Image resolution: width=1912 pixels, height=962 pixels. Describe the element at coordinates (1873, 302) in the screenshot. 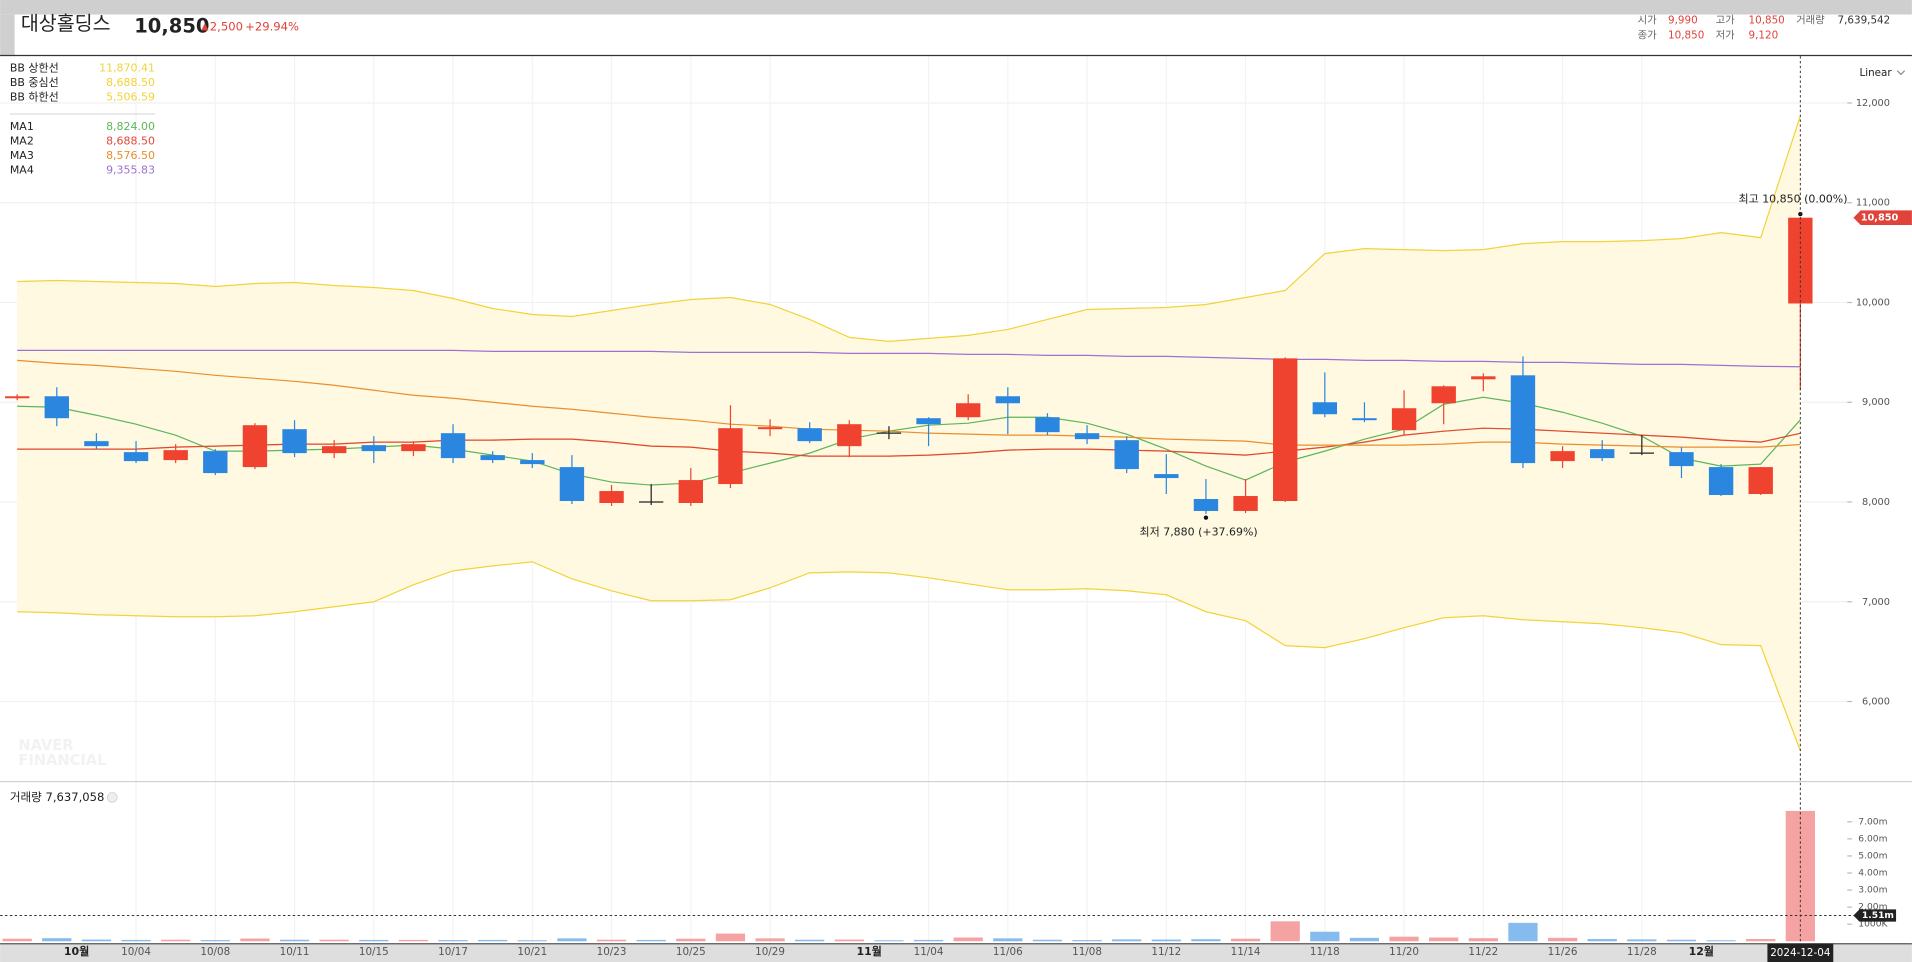

I see `y-tick-label: 10,000` at that location.